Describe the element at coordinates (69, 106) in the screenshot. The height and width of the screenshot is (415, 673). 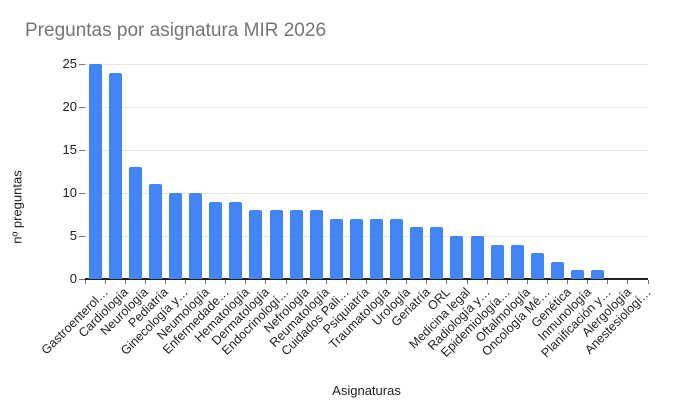
I see `y-tick-label: 20` at that location.